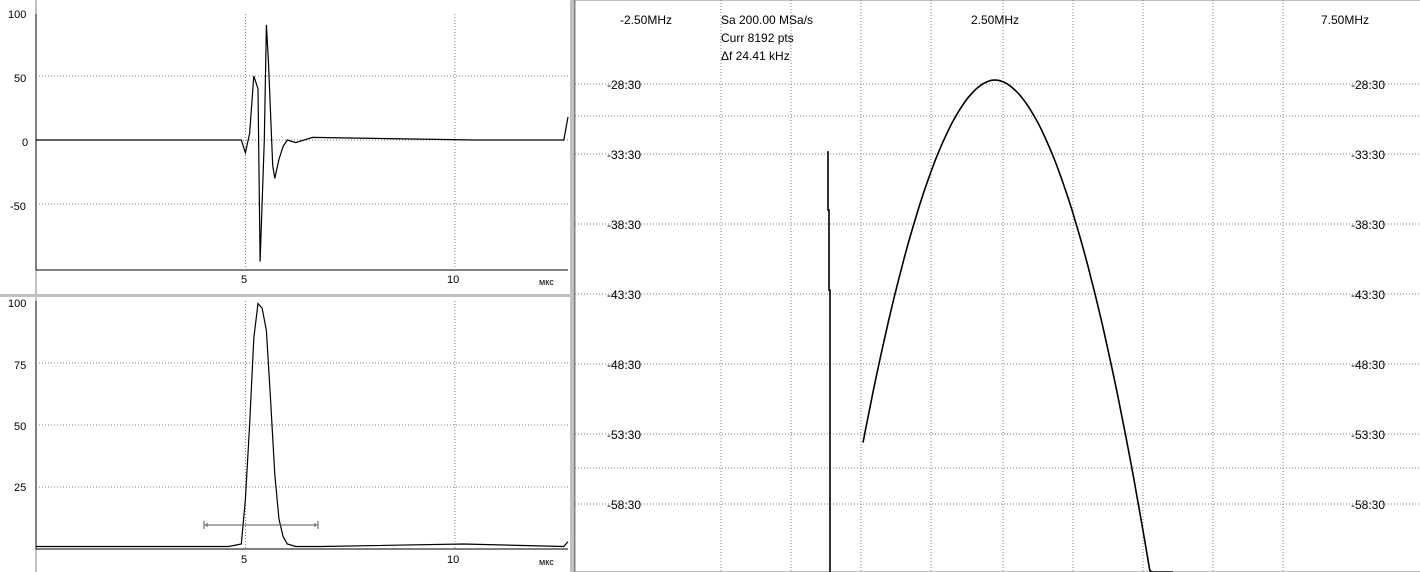 This screenshot has width=1420, height=572. Describe the element at coordinates (646, 20) in the screenshot. I see `freq-label-left: -2.50MHz` at that location.